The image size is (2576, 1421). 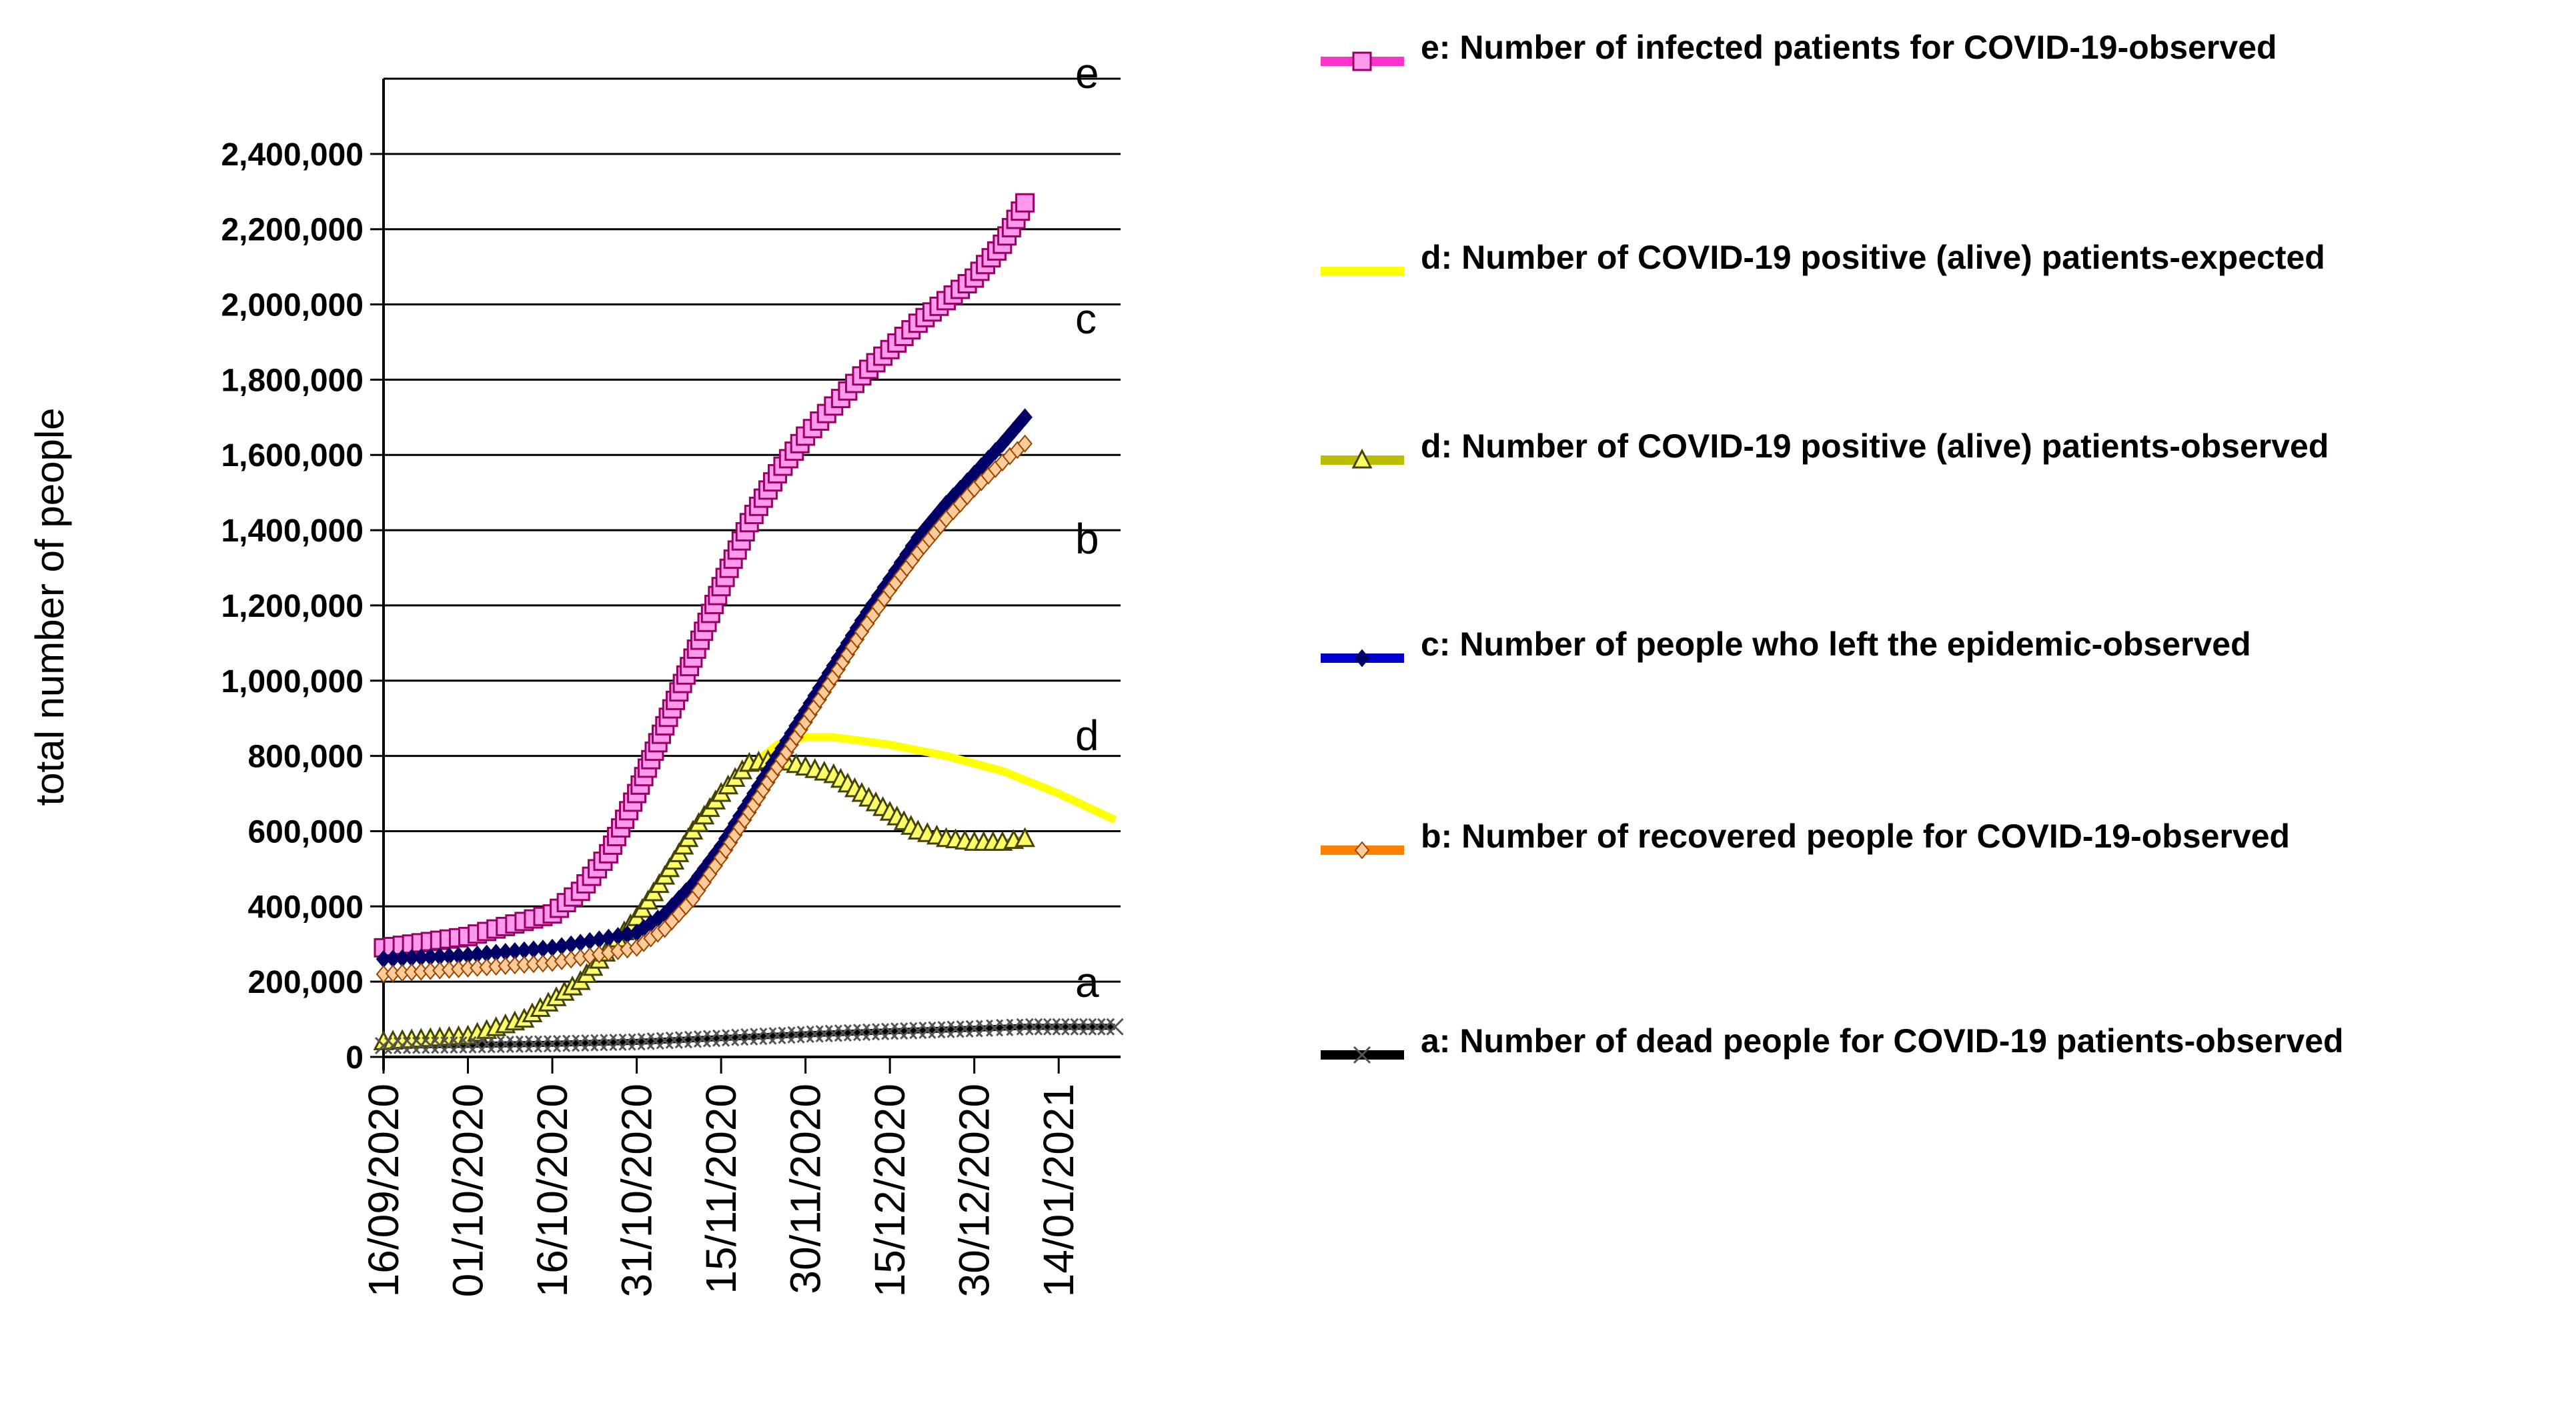 I want to click on y-tick-label: 2,000,000, so click(x=292, y=305).